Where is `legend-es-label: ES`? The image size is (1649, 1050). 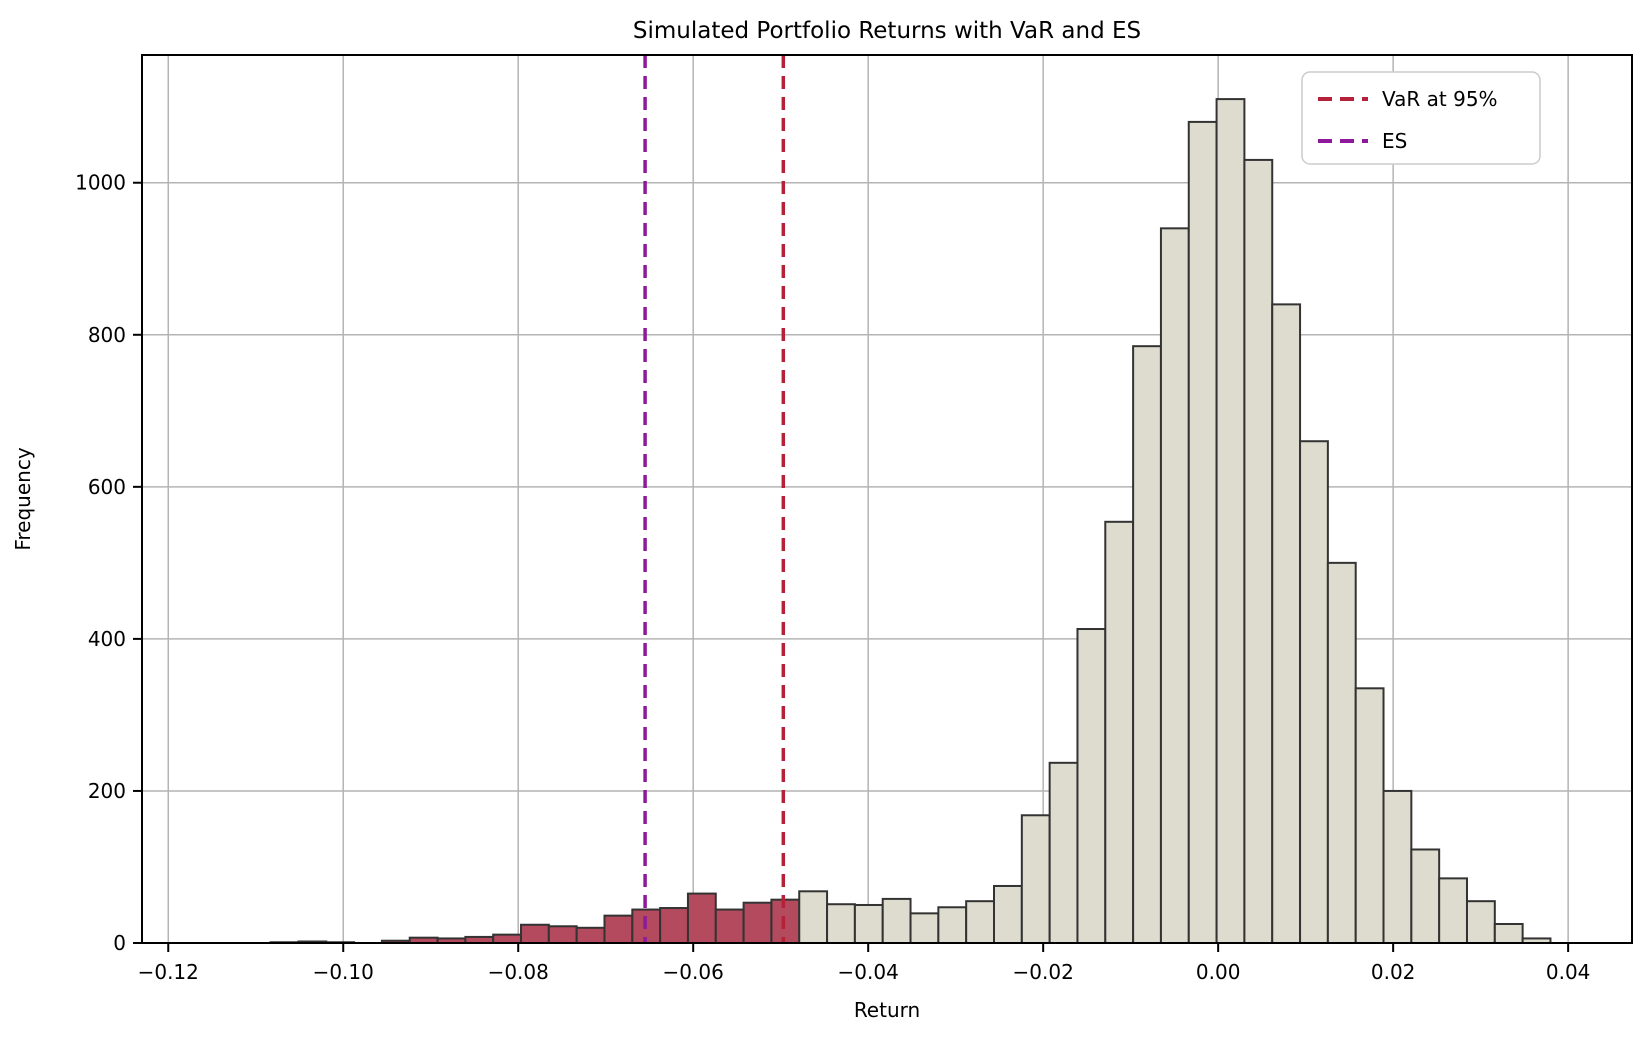
legend-es-label: ES is located at coordinates (1394, 141).